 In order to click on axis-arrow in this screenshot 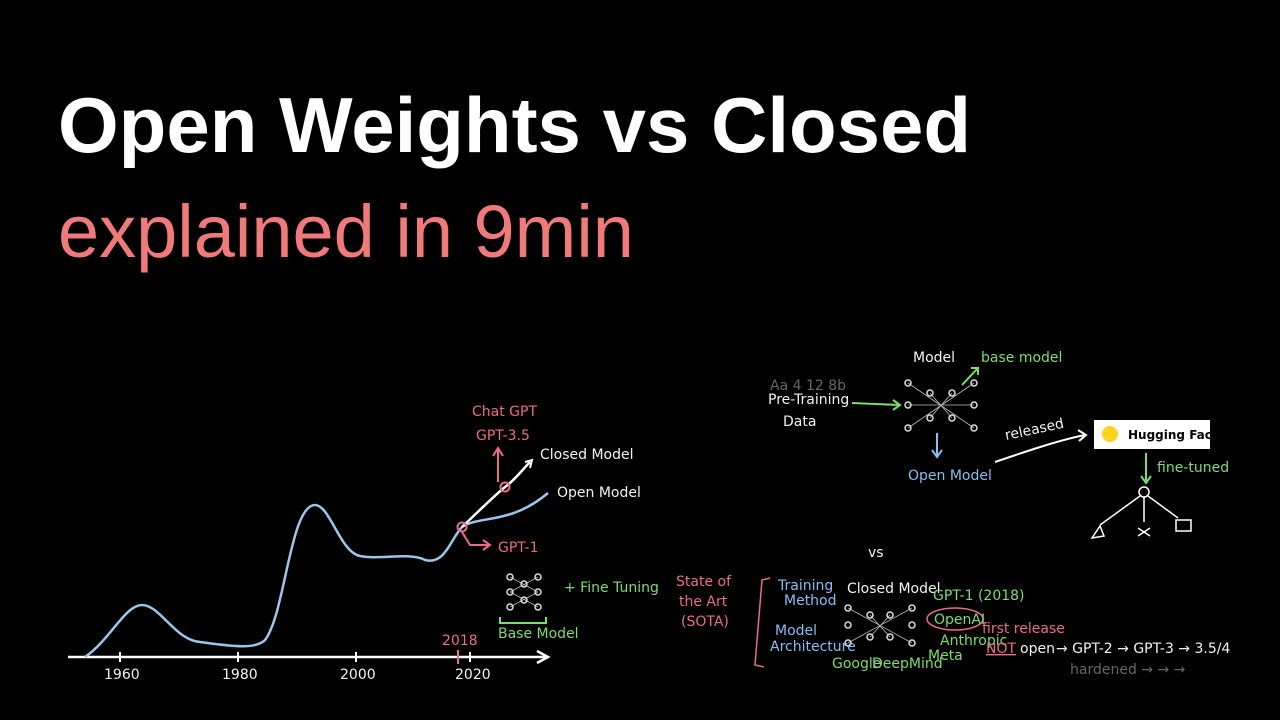, I will do `click(543, 657)`.